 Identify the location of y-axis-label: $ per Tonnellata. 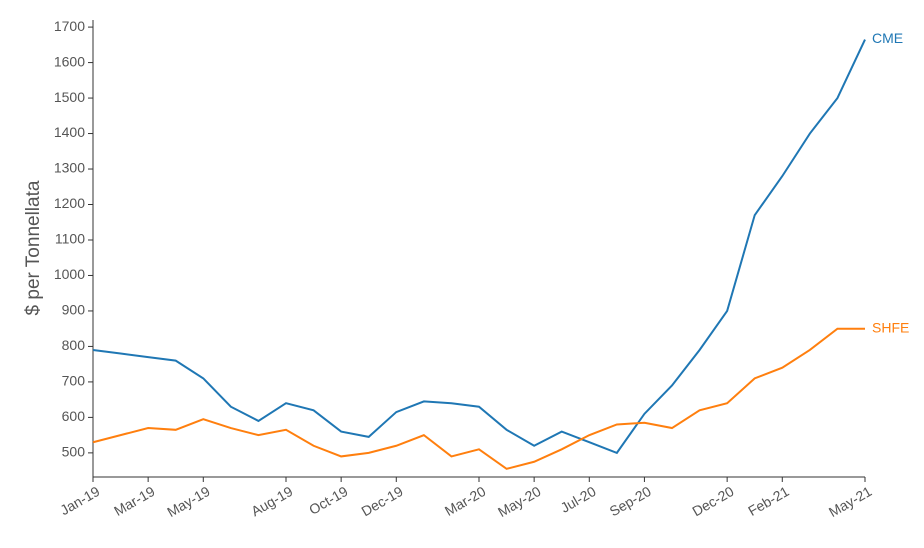
(33, 247).